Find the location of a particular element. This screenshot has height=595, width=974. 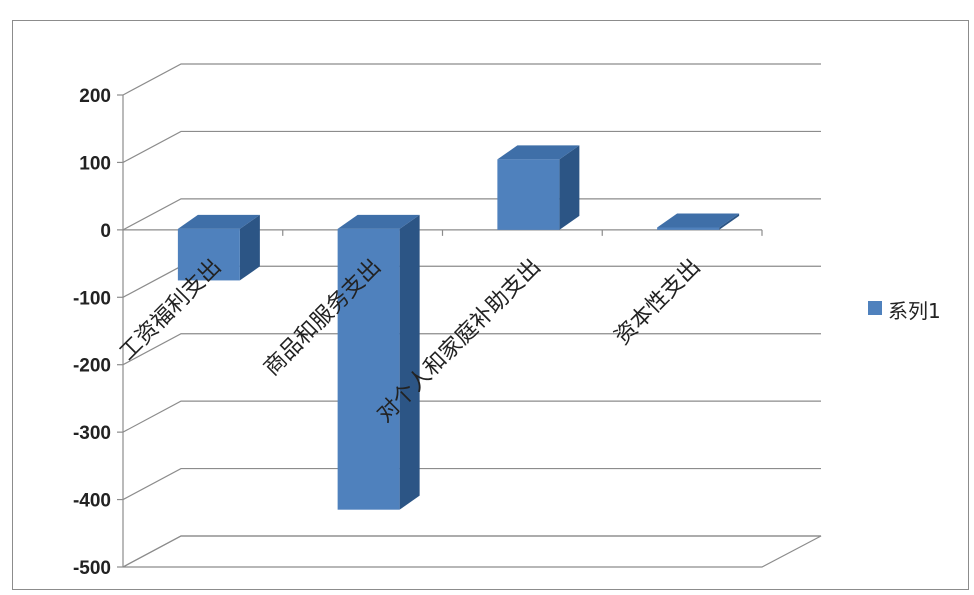

floor is located at coordinates (472, 551).